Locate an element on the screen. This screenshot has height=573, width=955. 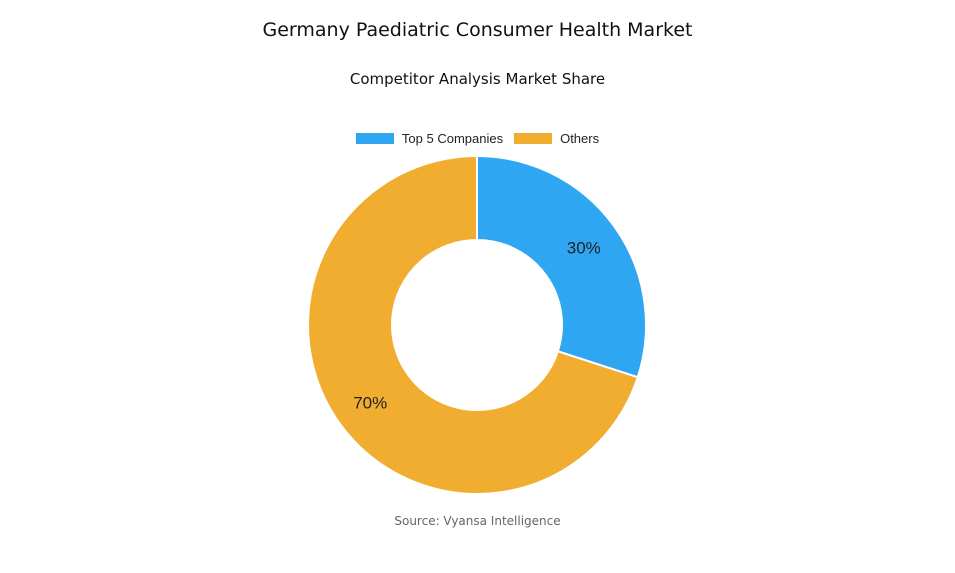
chart-subtitle: Competitor Analysis Market Share is located at coordinates (477, 79).